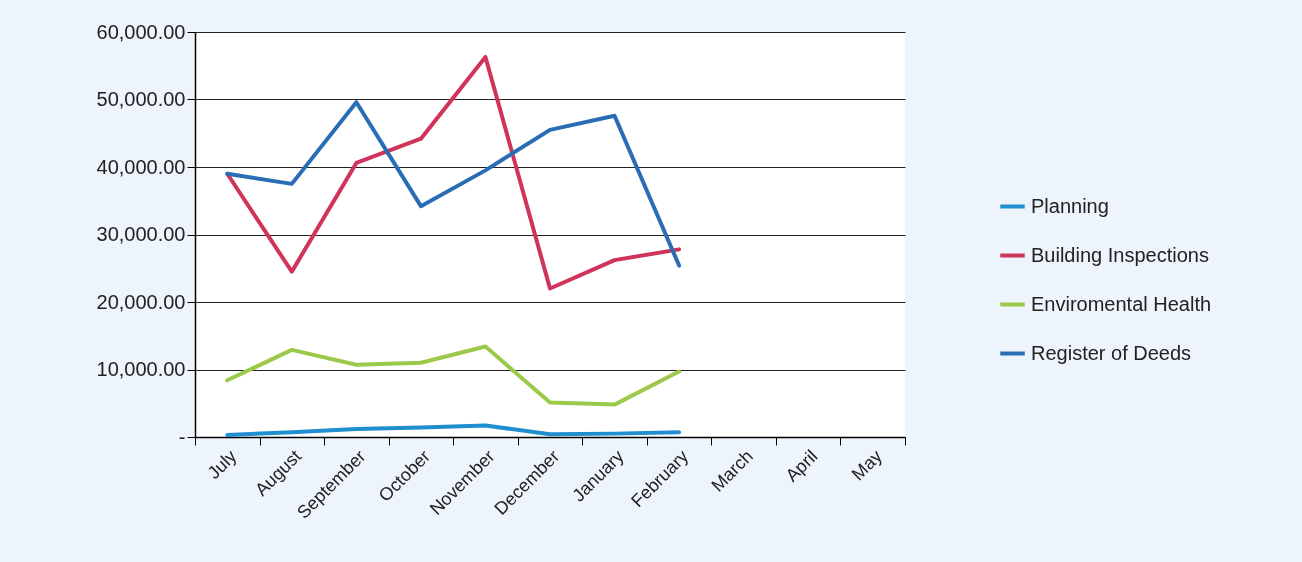  What do you see at coordinates (141, 166) in the screenshot?
I see `y-tick-label: 40,000.00` at bounding box center [141, 166].